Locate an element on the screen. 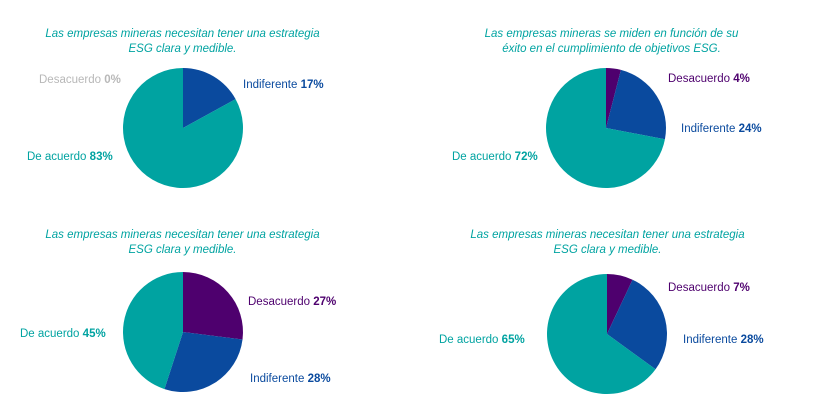 The height and width of the screenshot is (407, 819). chart-1-label-indiferente-name: Indiferente is located at coordinates (270, 85).